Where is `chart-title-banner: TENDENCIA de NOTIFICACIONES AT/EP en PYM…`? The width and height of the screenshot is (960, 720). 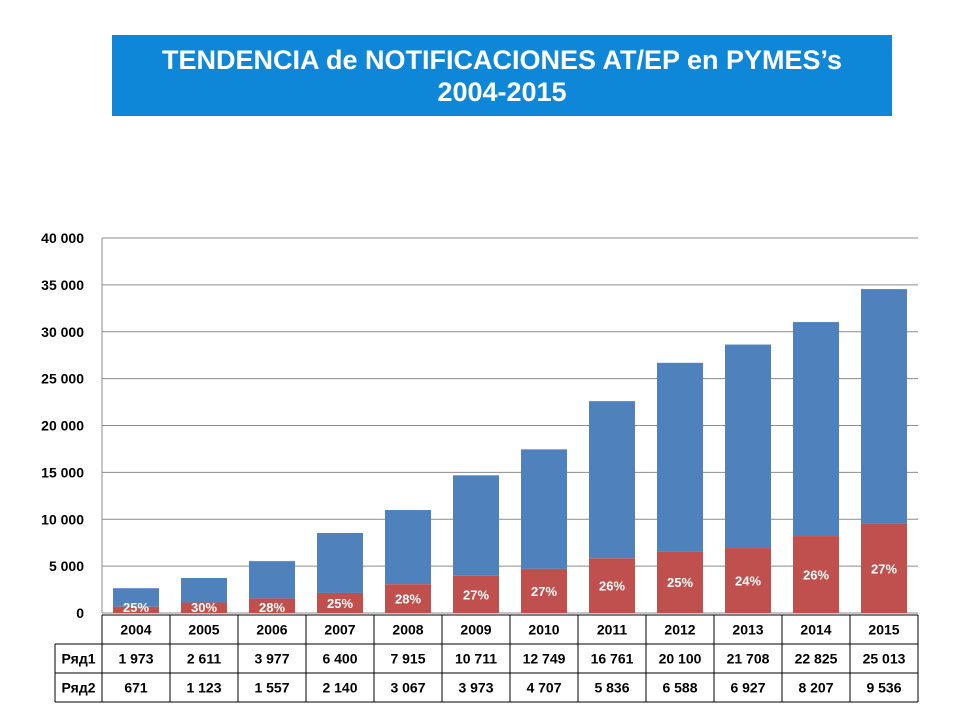 chart-title-banner: TENDENCIA de NOTIFICACIONES AT/EP en PYM… is located at coordinates (502, 75).